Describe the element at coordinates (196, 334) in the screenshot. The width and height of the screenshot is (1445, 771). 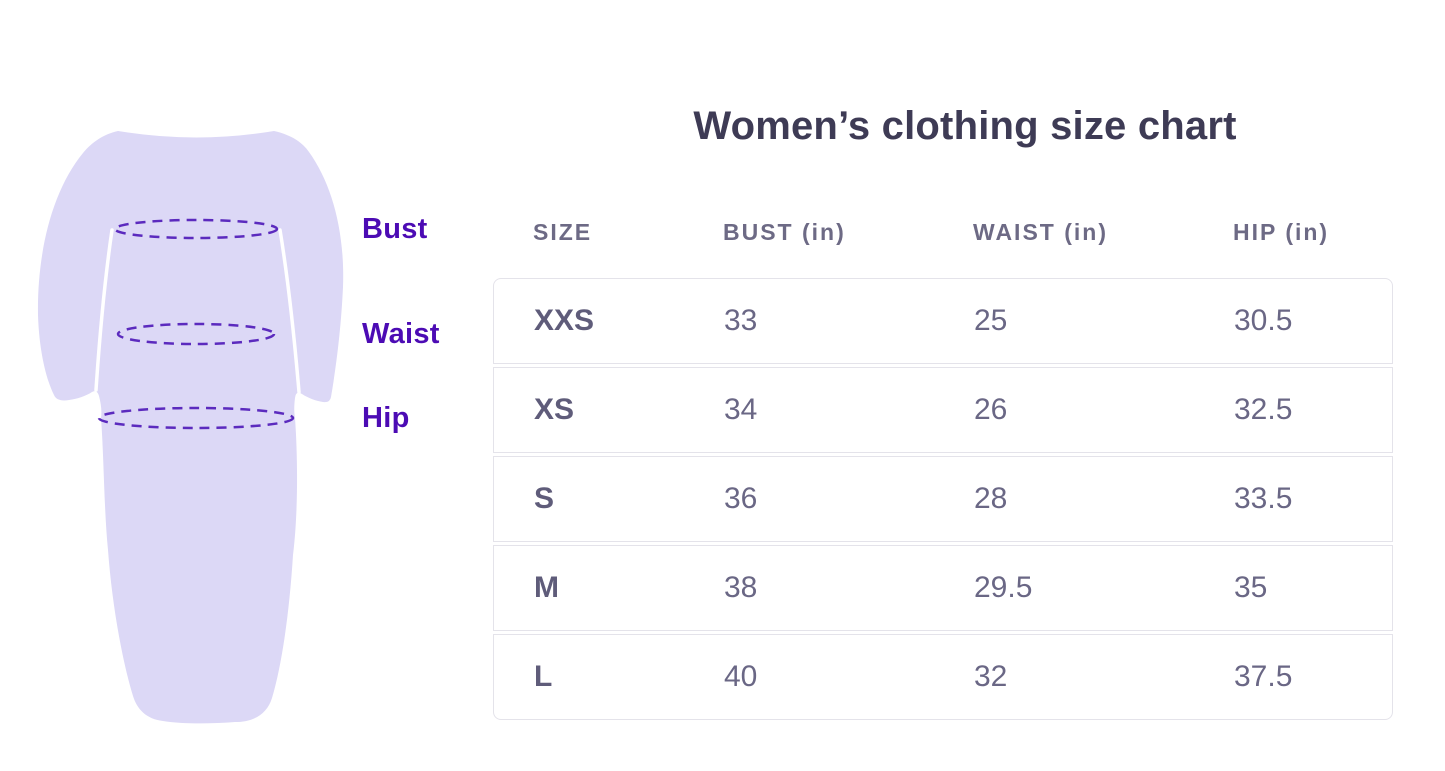
I see `waist-measure-line` at that location.